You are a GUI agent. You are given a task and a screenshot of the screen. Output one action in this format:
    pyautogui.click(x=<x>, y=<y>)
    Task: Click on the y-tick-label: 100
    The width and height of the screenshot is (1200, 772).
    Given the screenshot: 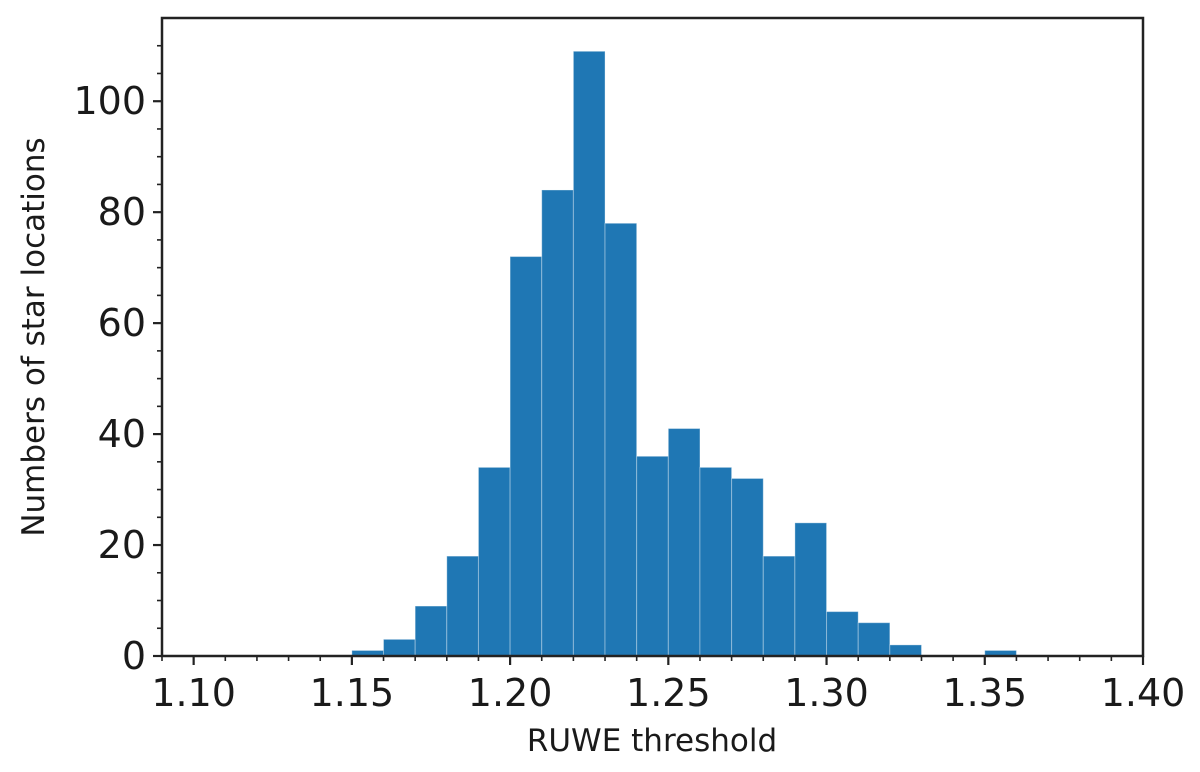 What is the action you would take?
    pyautogui.click(x=109, y=101)
    